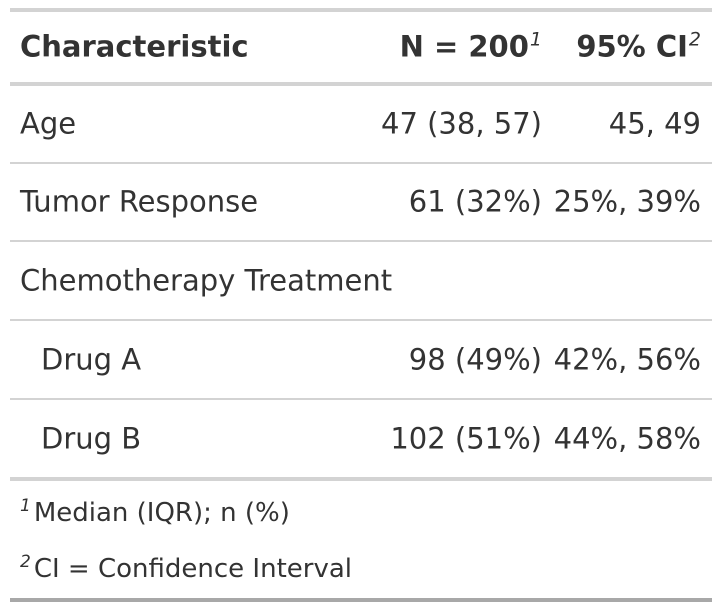 The image size is (722, 612). What do you see at coordinates (161, 513) in the screenshot?
I see `footnote-1-text: Median (IQR); n (%)` at bounding box center [161, 513].